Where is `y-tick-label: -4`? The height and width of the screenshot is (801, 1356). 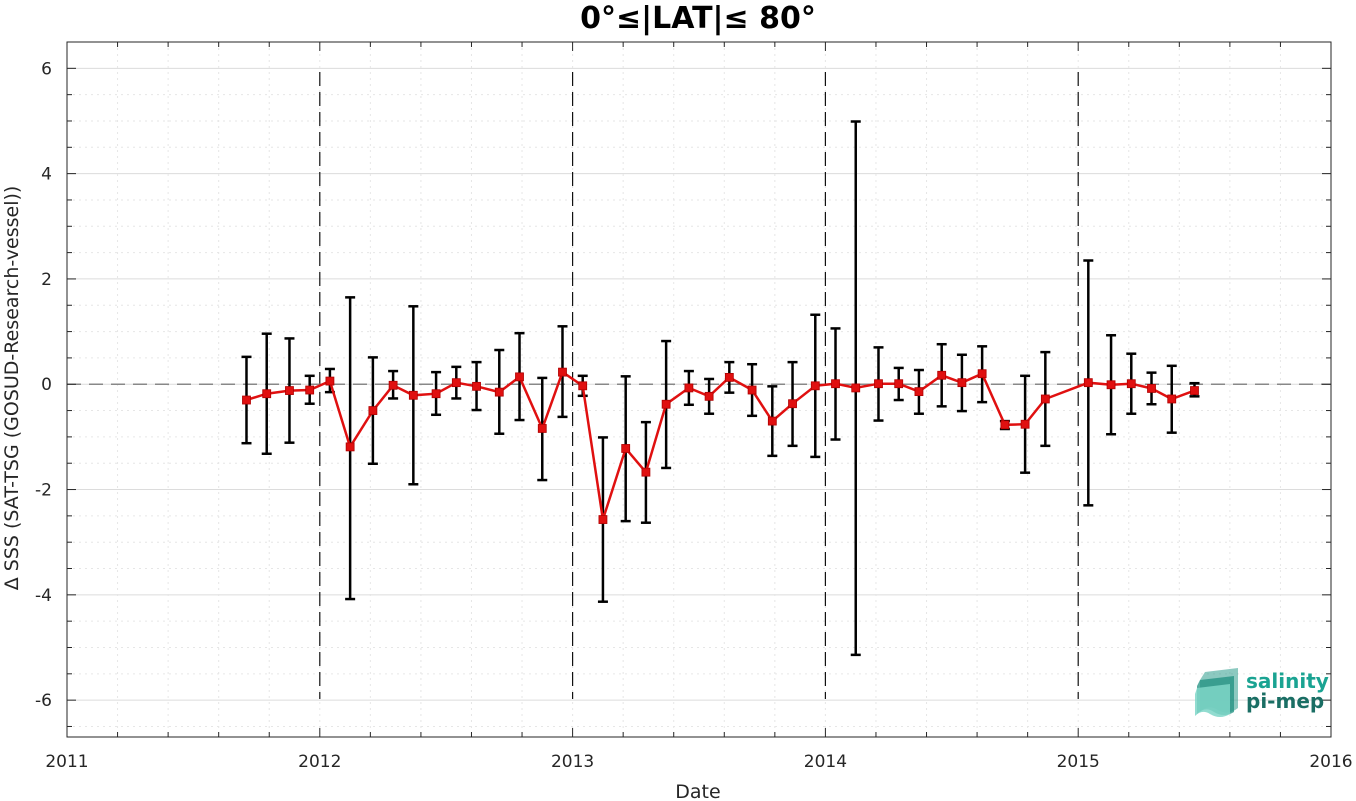
y-tick-label: -4 is located at coordinates (43, 596).